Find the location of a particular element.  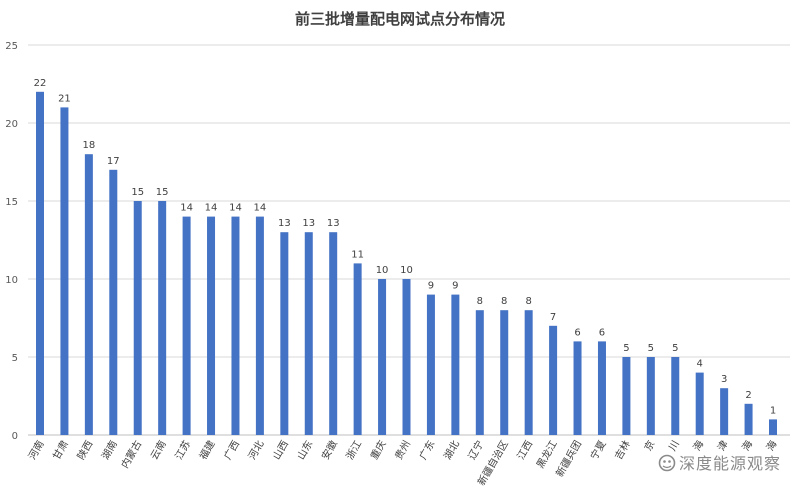

data-label: 1 is located at coordinates (773, 410).